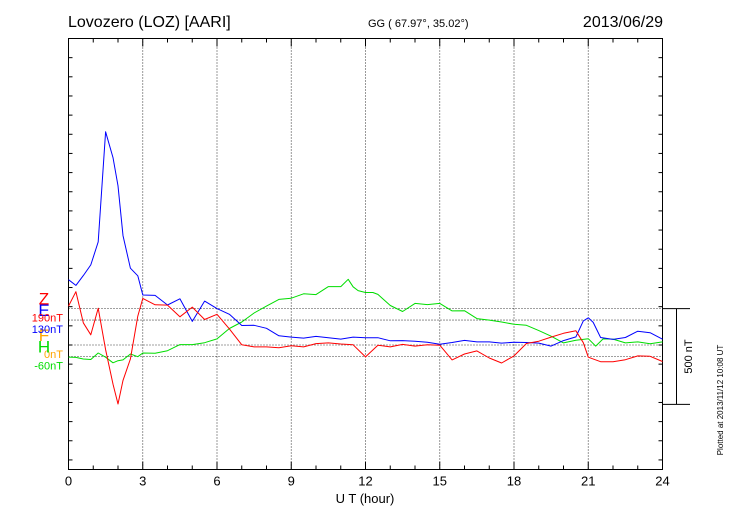  I want to click on station-coordinates: GG ( 67.97°, 35.02°), so click(418, 24).